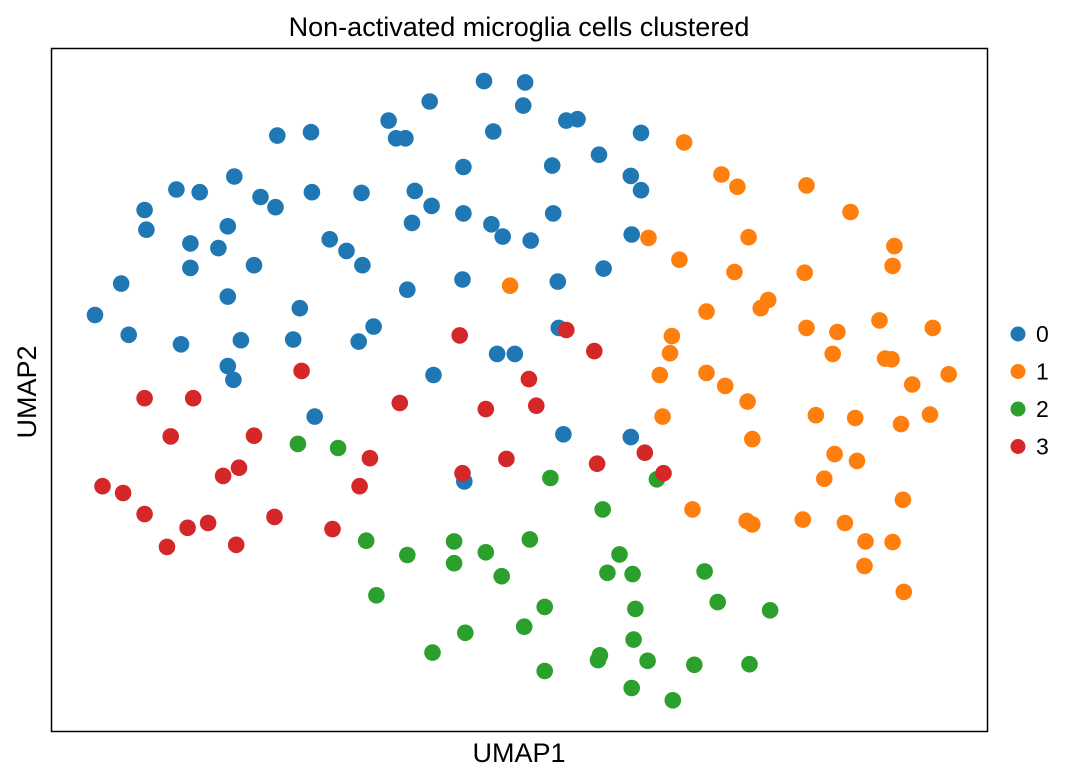  What do you see at coordinates (1042, 334) in the screenshot?
I see `legend-label-0: 0` at bounding box center [1042, 334].